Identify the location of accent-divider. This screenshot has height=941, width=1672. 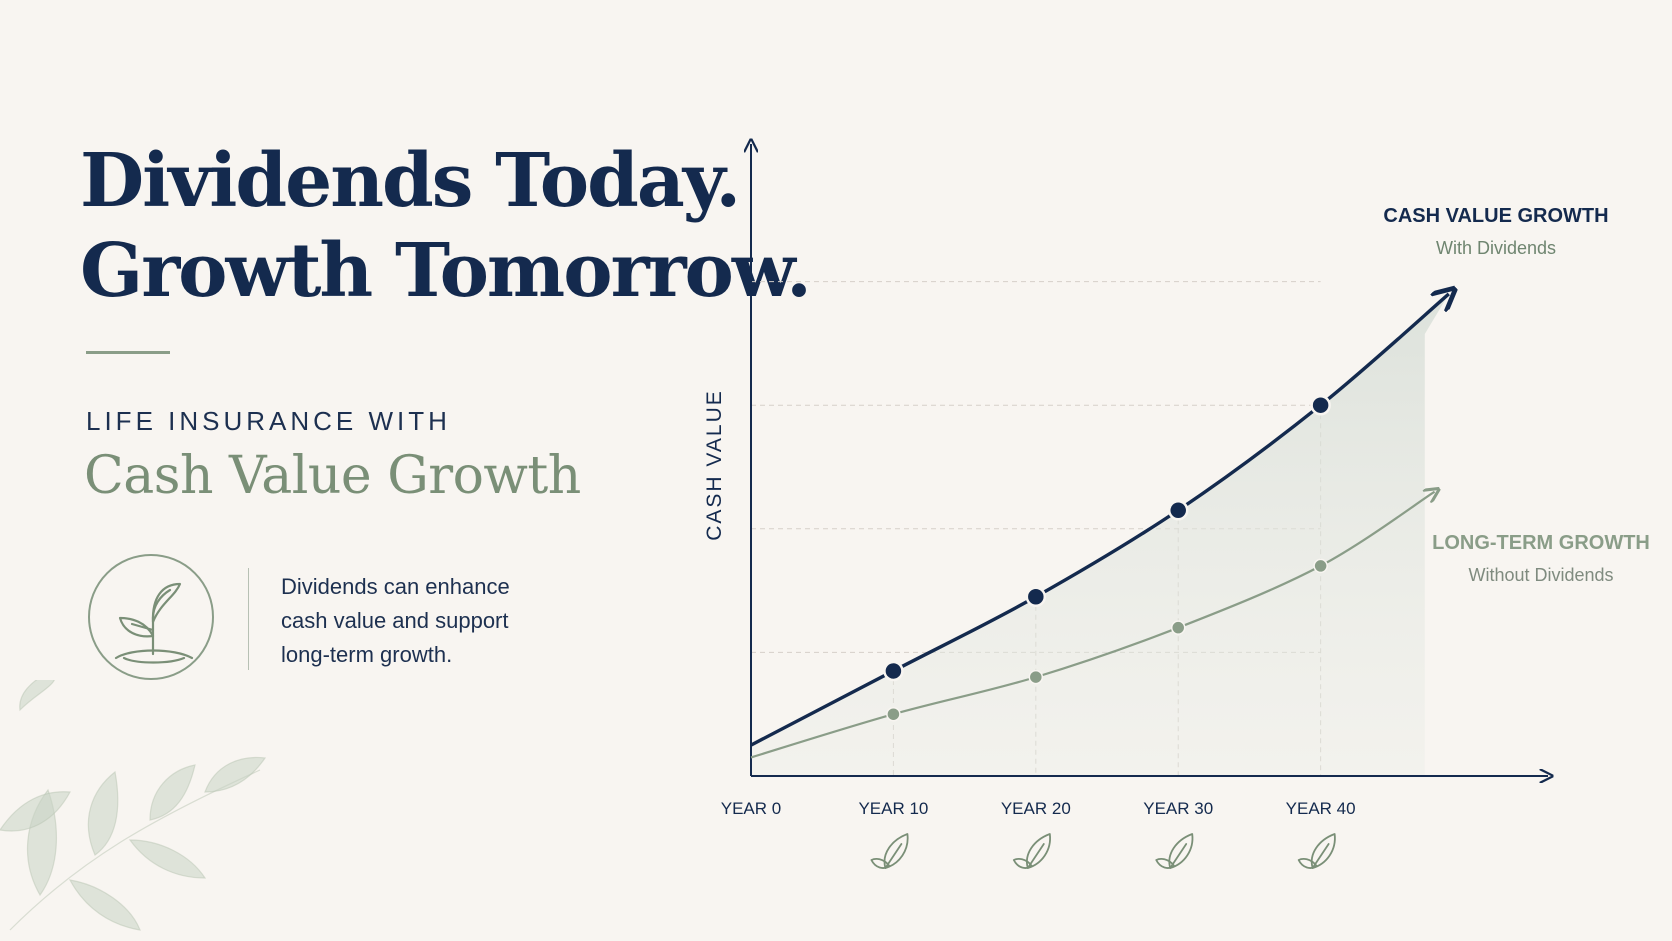
(128, 352).